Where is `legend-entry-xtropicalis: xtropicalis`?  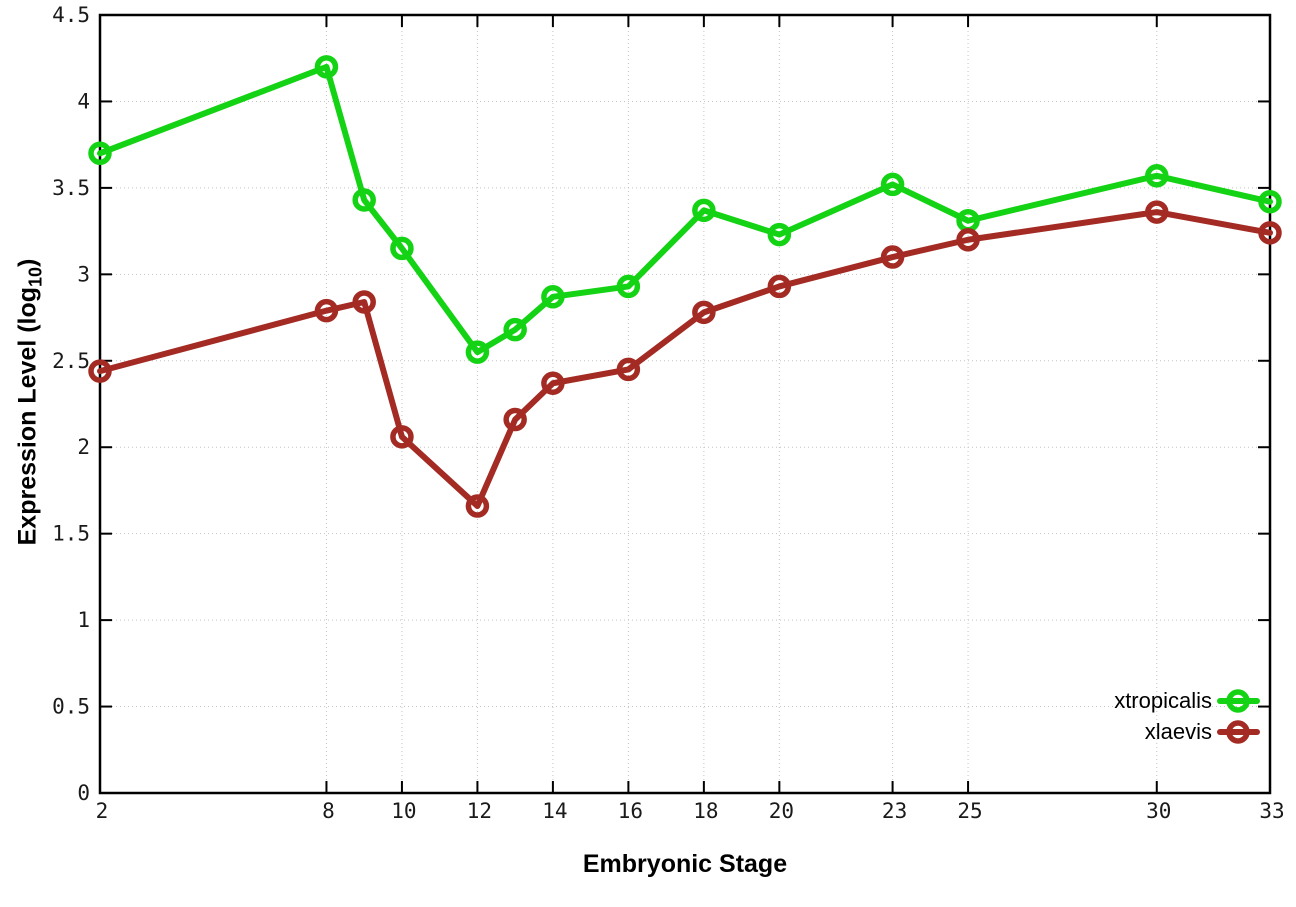 legend-entry-xtropicalis: xtropicalis is located at coordinates (1187, 700).